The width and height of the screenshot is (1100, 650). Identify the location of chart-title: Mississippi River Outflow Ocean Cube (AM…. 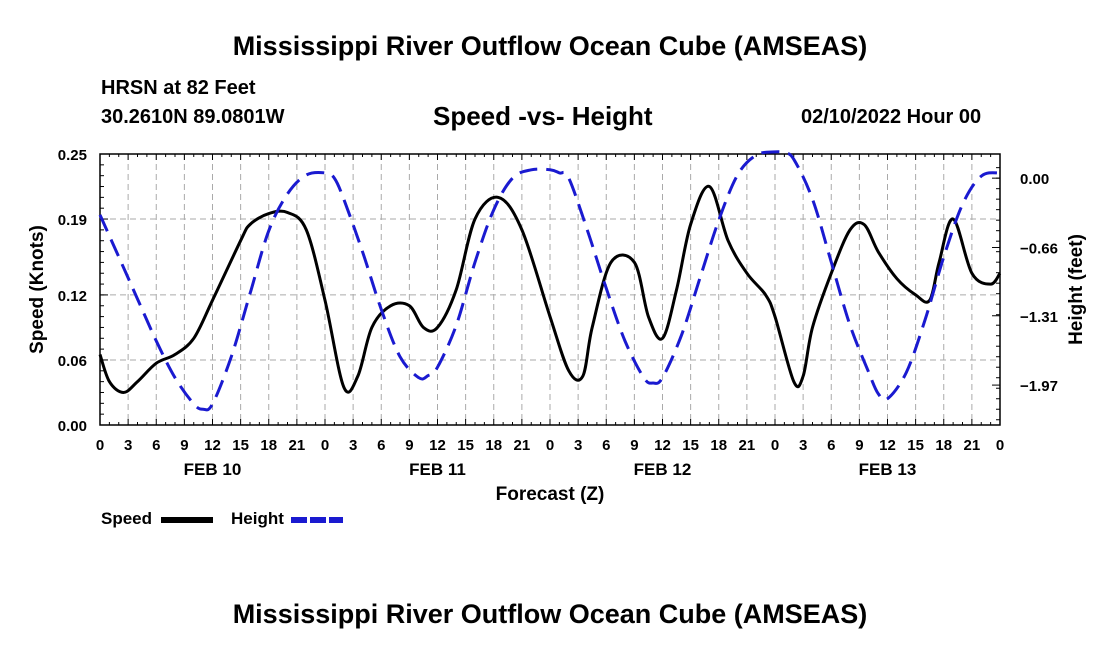
(550, 46).